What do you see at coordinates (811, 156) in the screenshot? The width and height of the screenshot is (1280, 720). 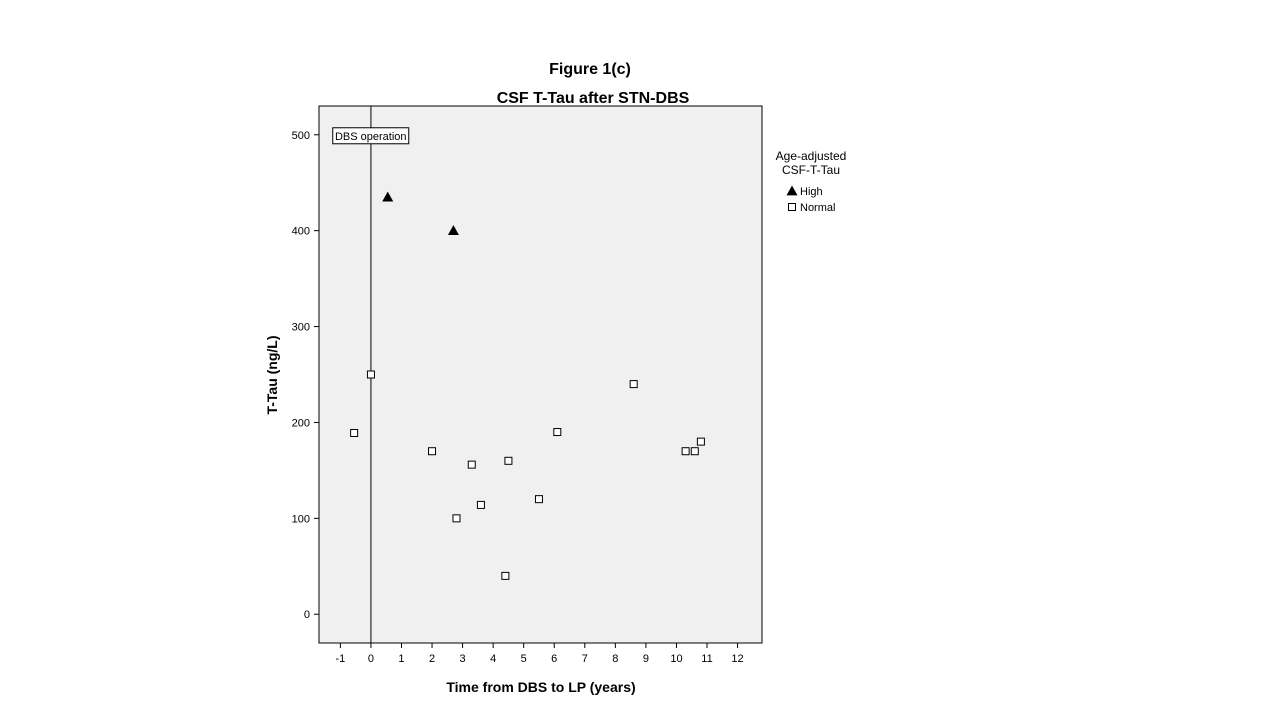 I see `legend-title-line1: Age-adjusted` at bounding box center [811, 156].